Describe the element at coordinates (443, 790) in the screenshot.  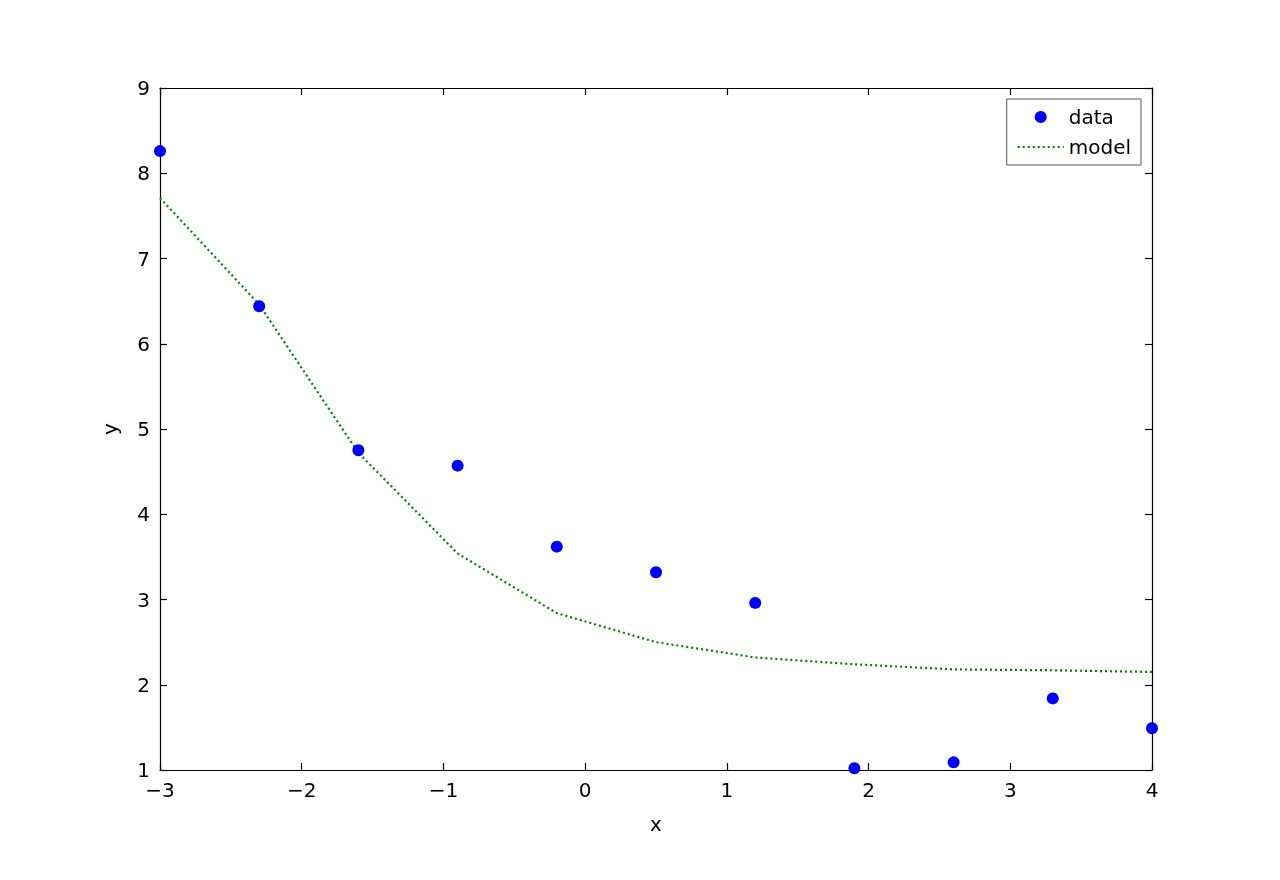
I see `x-tick-label: −1` at that location.